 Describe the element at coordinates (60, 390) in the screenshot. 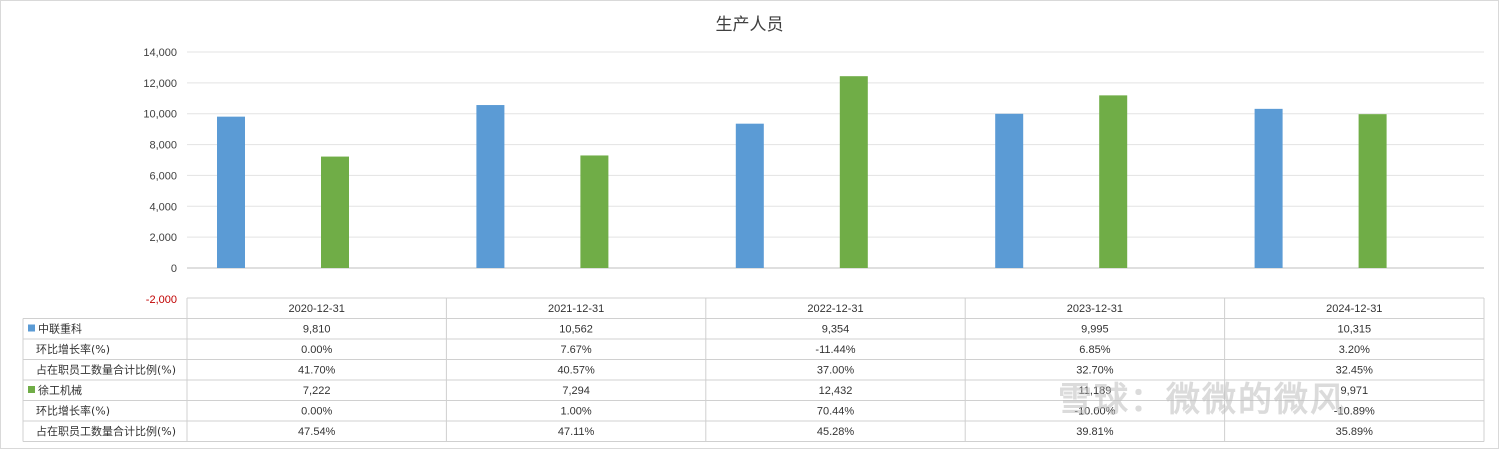

I see `series-name: 徐工机械` at that location.